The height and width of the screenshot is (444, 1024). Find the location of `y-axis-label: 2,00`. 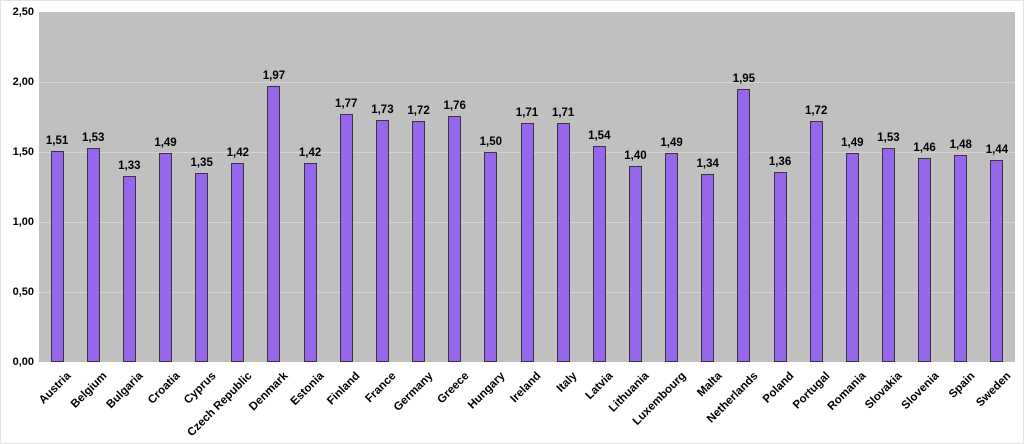

y-axis-label: 2,00 is located at coordinates (23, 82).